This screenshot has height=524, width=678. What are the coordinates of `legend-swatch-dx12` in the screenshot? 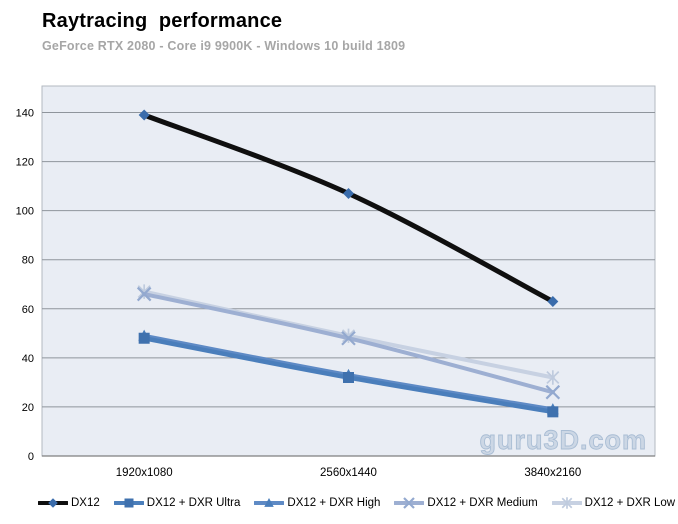 It's located at (53, 503).